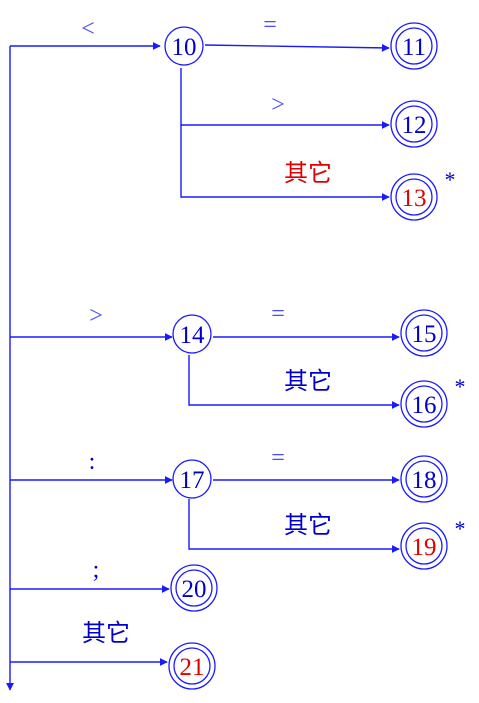  I want to click on state-13: 13 *, so click(423, 194).